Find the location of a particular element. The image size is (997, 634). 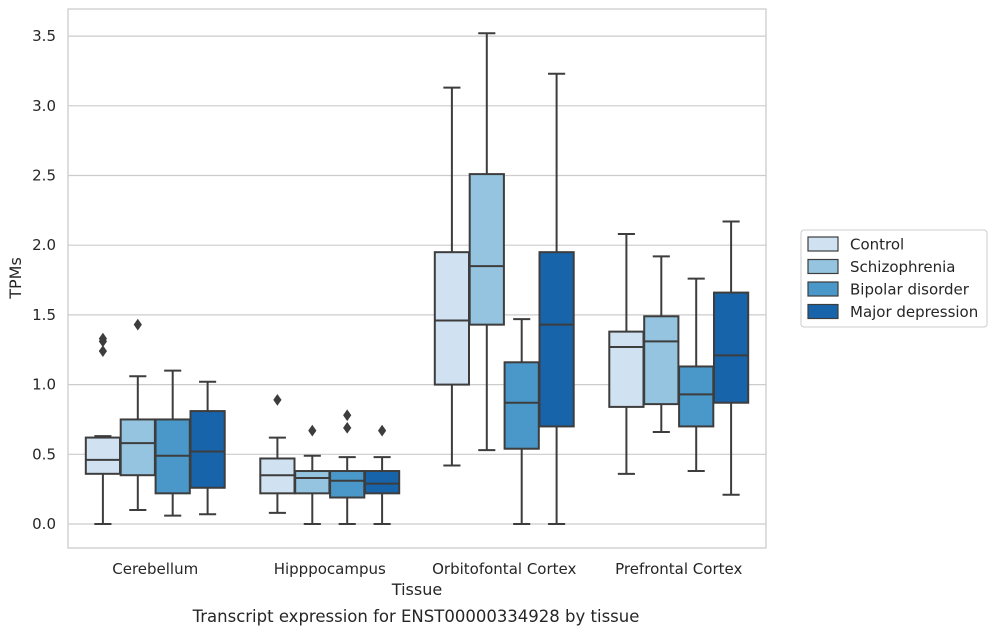

legend-label: Control is located at coordinates (877, 245).